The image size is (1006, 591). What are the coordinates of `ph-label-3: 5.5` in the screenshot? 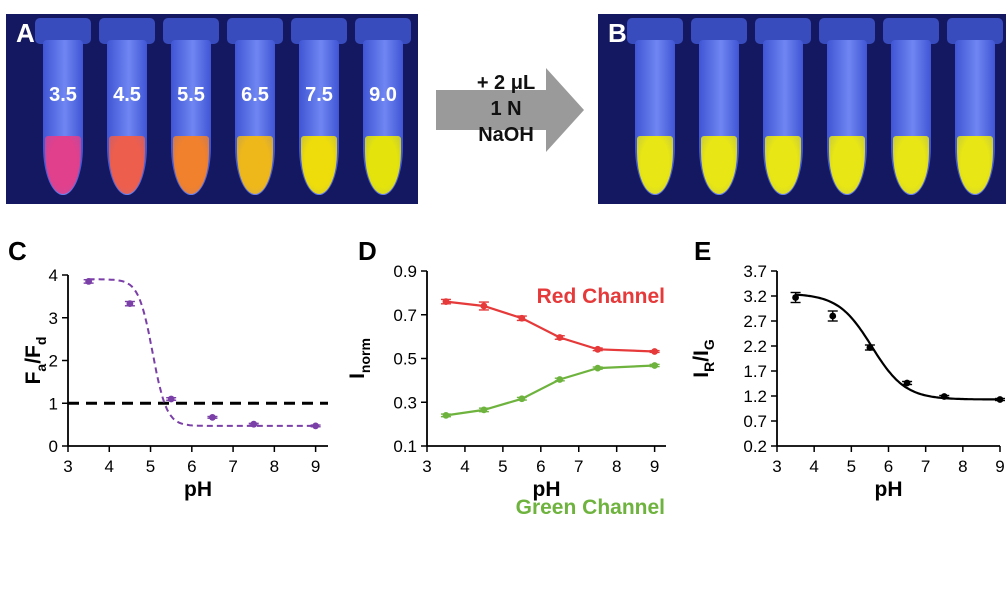 It's located at (191, 95).